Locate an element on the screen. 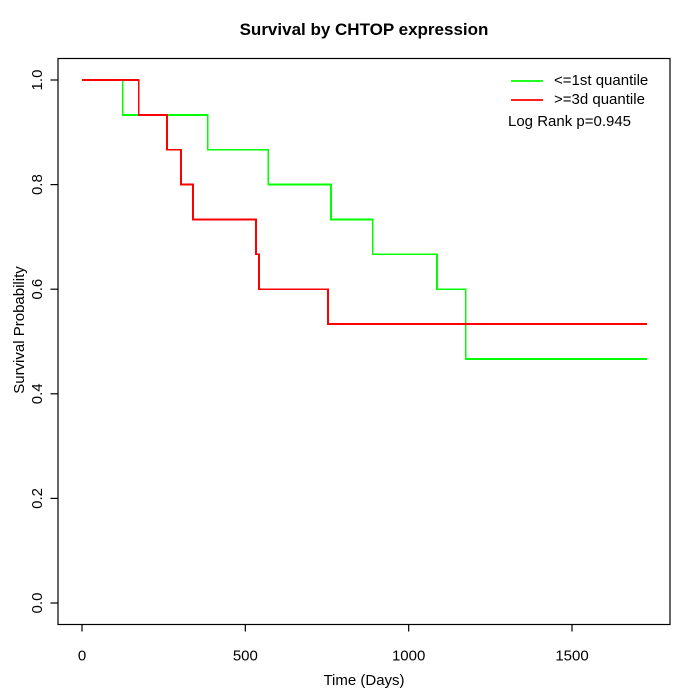 This screenshot has height=700, width=700. y-tick-label: 0.4 is located at coordinates (37, 393).